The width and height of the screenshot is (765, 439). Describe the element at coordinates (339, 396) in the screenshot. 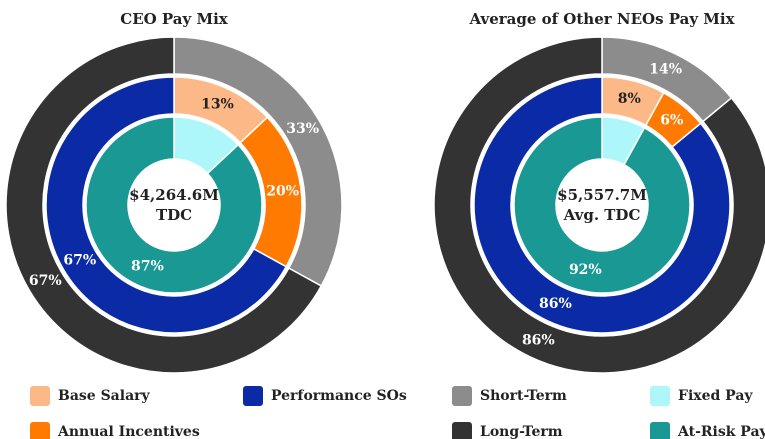

I see `legend-label: Performance SOs` at that location.